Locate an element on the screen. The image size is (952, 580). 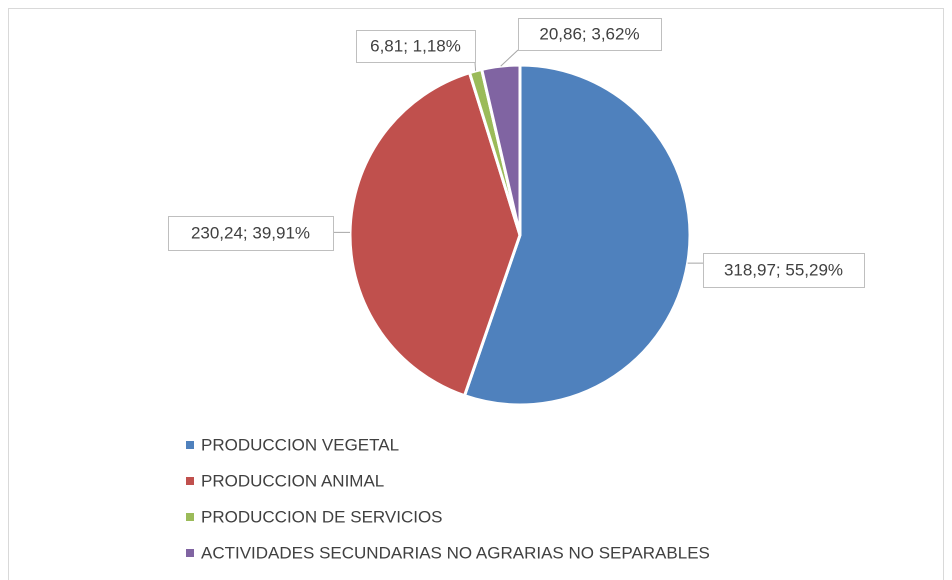
data-label: 6,81; 1,18% is located at coordinates (415, 45).